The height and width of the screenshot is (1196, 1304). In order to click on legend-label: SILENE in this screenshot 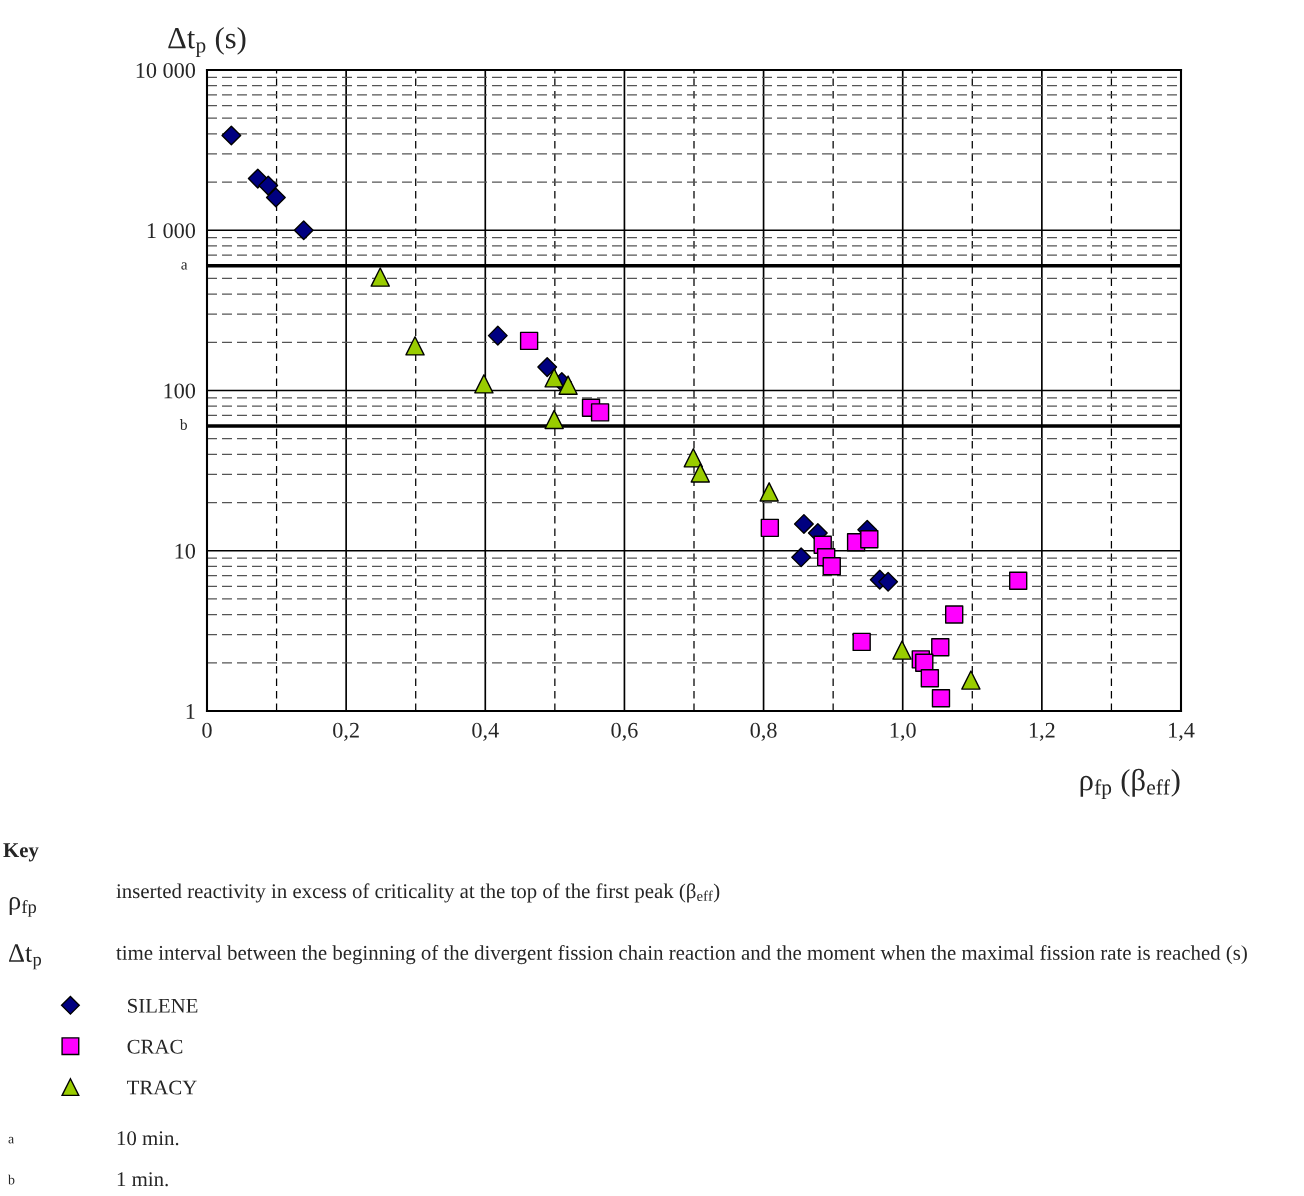, I will do `click(163, 1005)`.